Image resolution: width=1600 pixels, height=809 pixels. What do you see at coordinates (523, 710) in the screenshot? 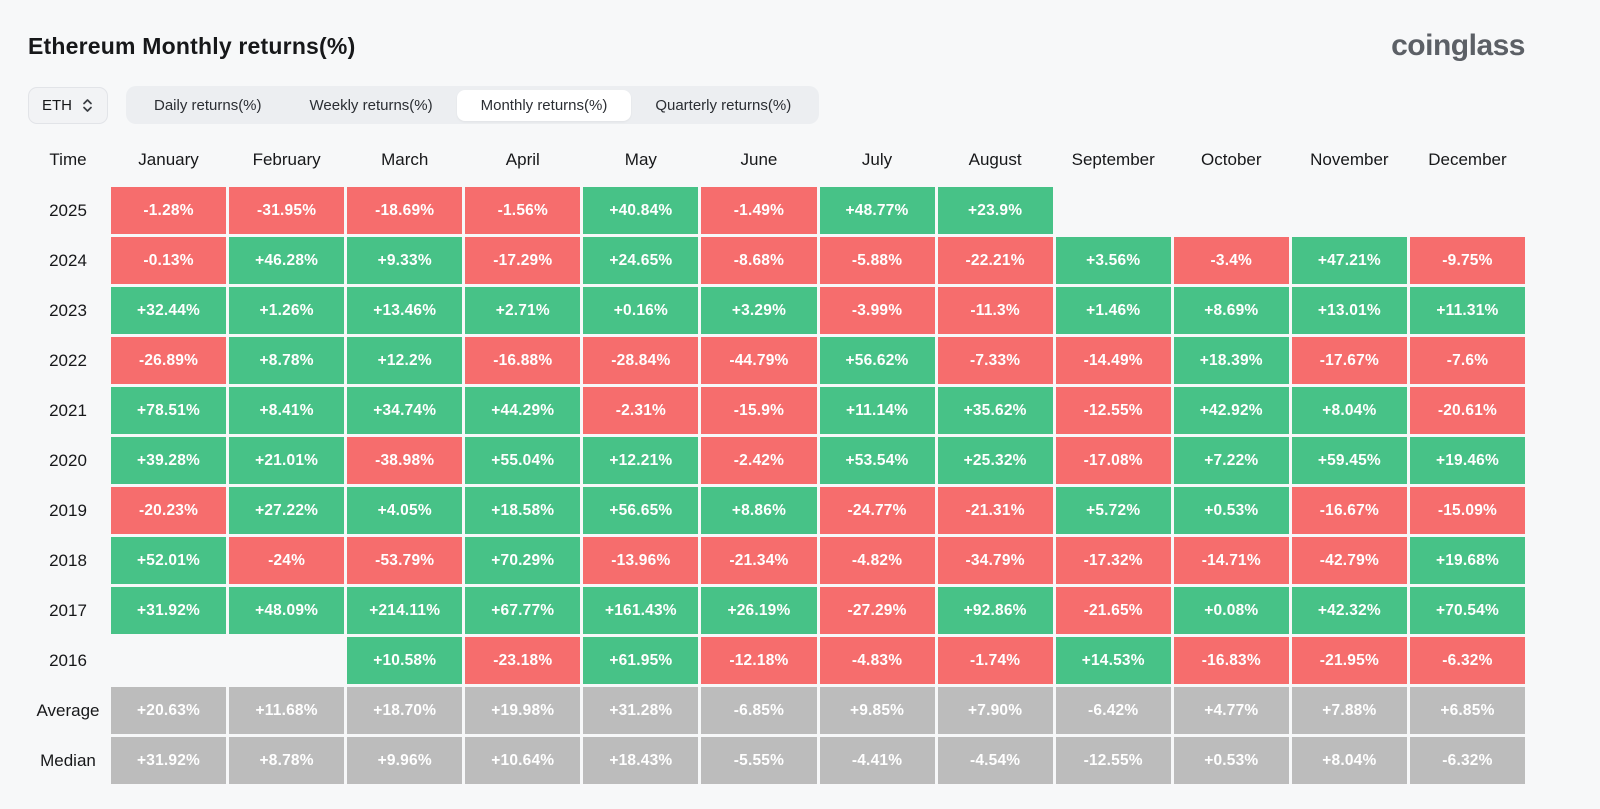
I see `return-cell: +19.98%` at bounding box center [523, 710].